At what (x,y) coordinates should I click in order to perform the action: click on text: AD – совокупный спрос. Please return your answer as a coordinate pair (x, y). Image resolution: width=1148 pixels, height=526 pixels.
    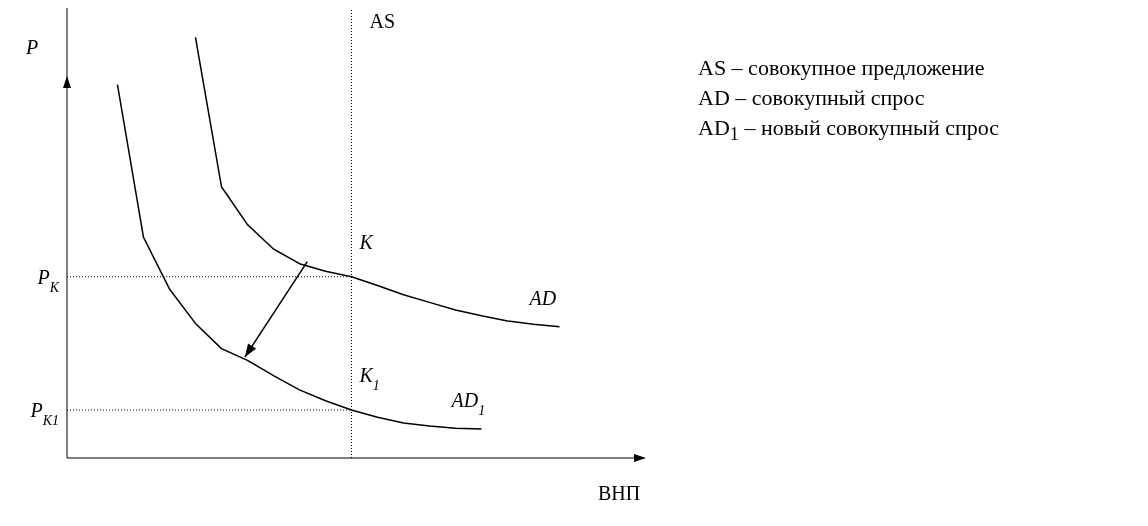
    Looking at the image, I should click on (812, 98).